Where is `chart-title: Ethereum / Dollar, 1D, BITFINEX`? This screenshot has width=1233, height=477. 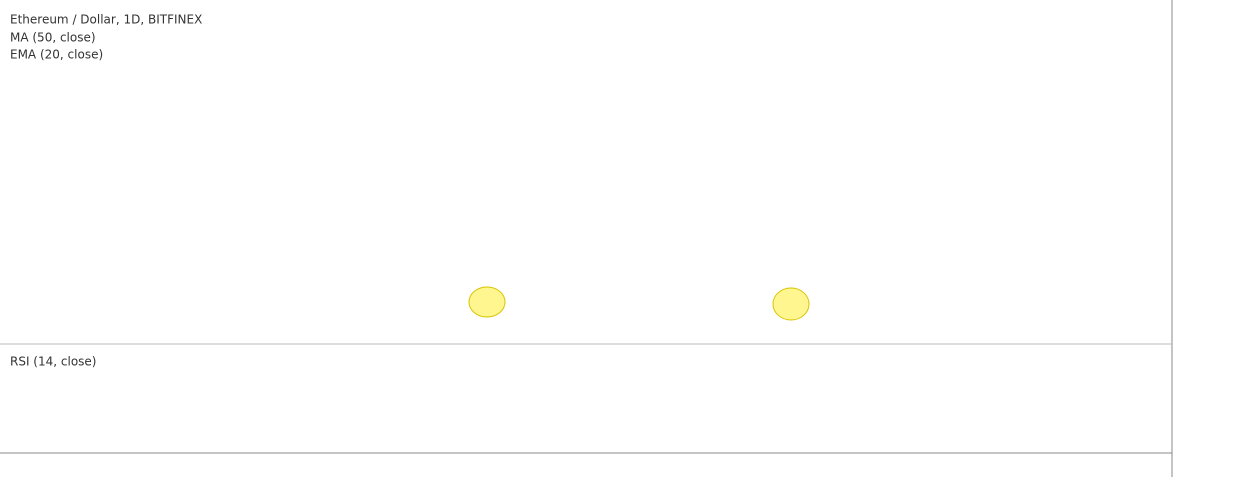
chart-title: Ethereum / Dollar, 1D, BITFINEX is located at coordinates (106, 20).